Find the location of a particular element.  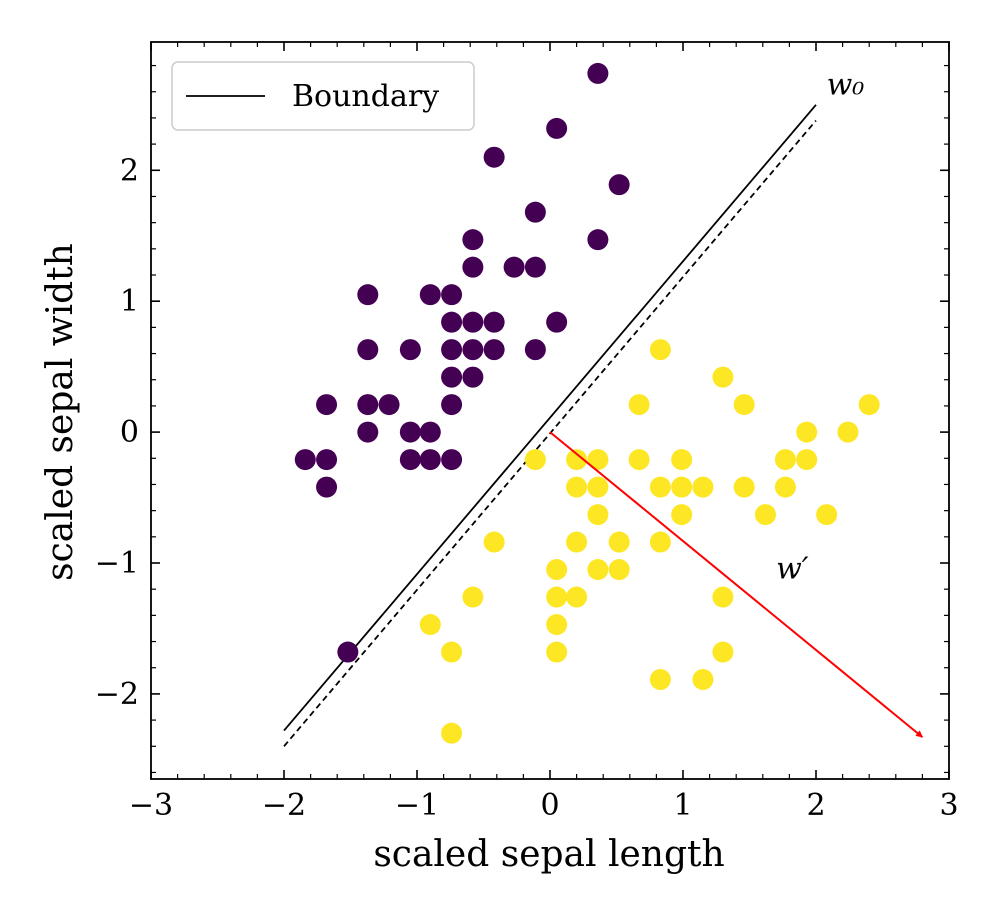

legend-box is located at coordinates (323, 96).